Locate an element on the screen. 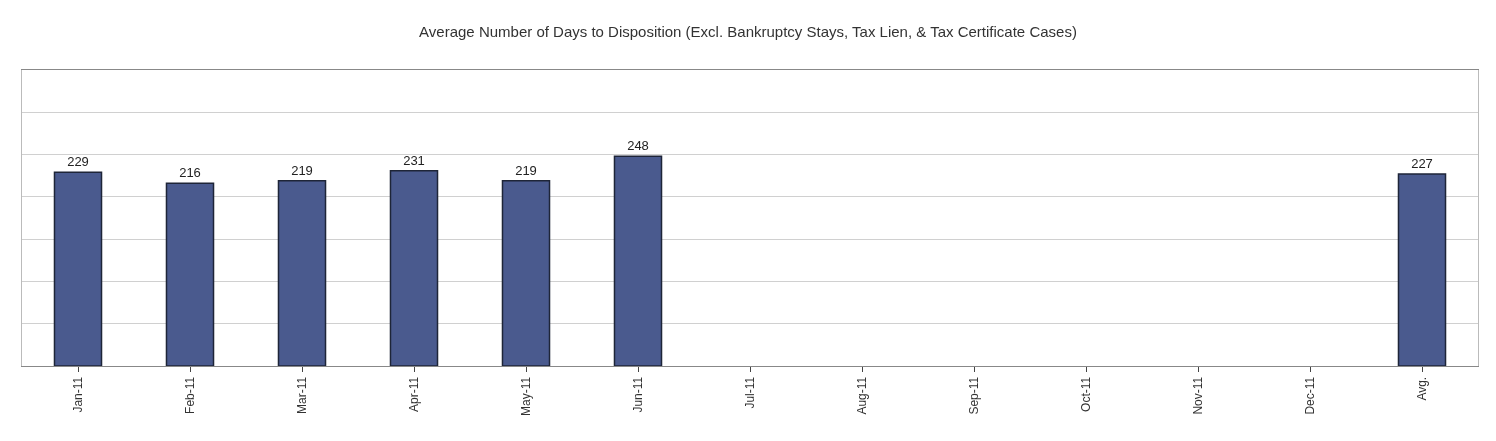  x-tick-label: Aug-11 is located at coordinates (861, 395).